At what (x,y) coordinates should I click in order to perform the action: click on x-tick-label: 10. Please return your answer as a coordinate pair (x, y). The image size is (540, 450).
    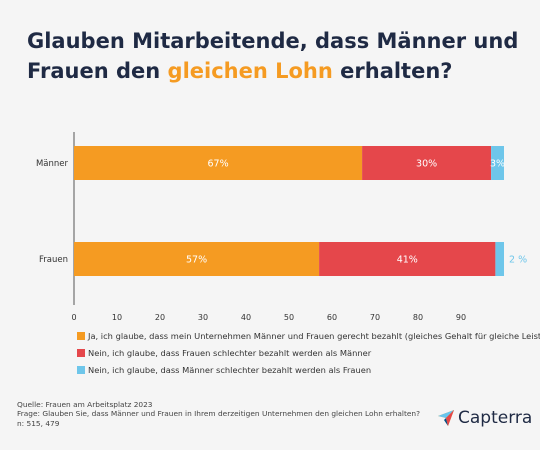
    Looking at the image, I should click on (117, 317).